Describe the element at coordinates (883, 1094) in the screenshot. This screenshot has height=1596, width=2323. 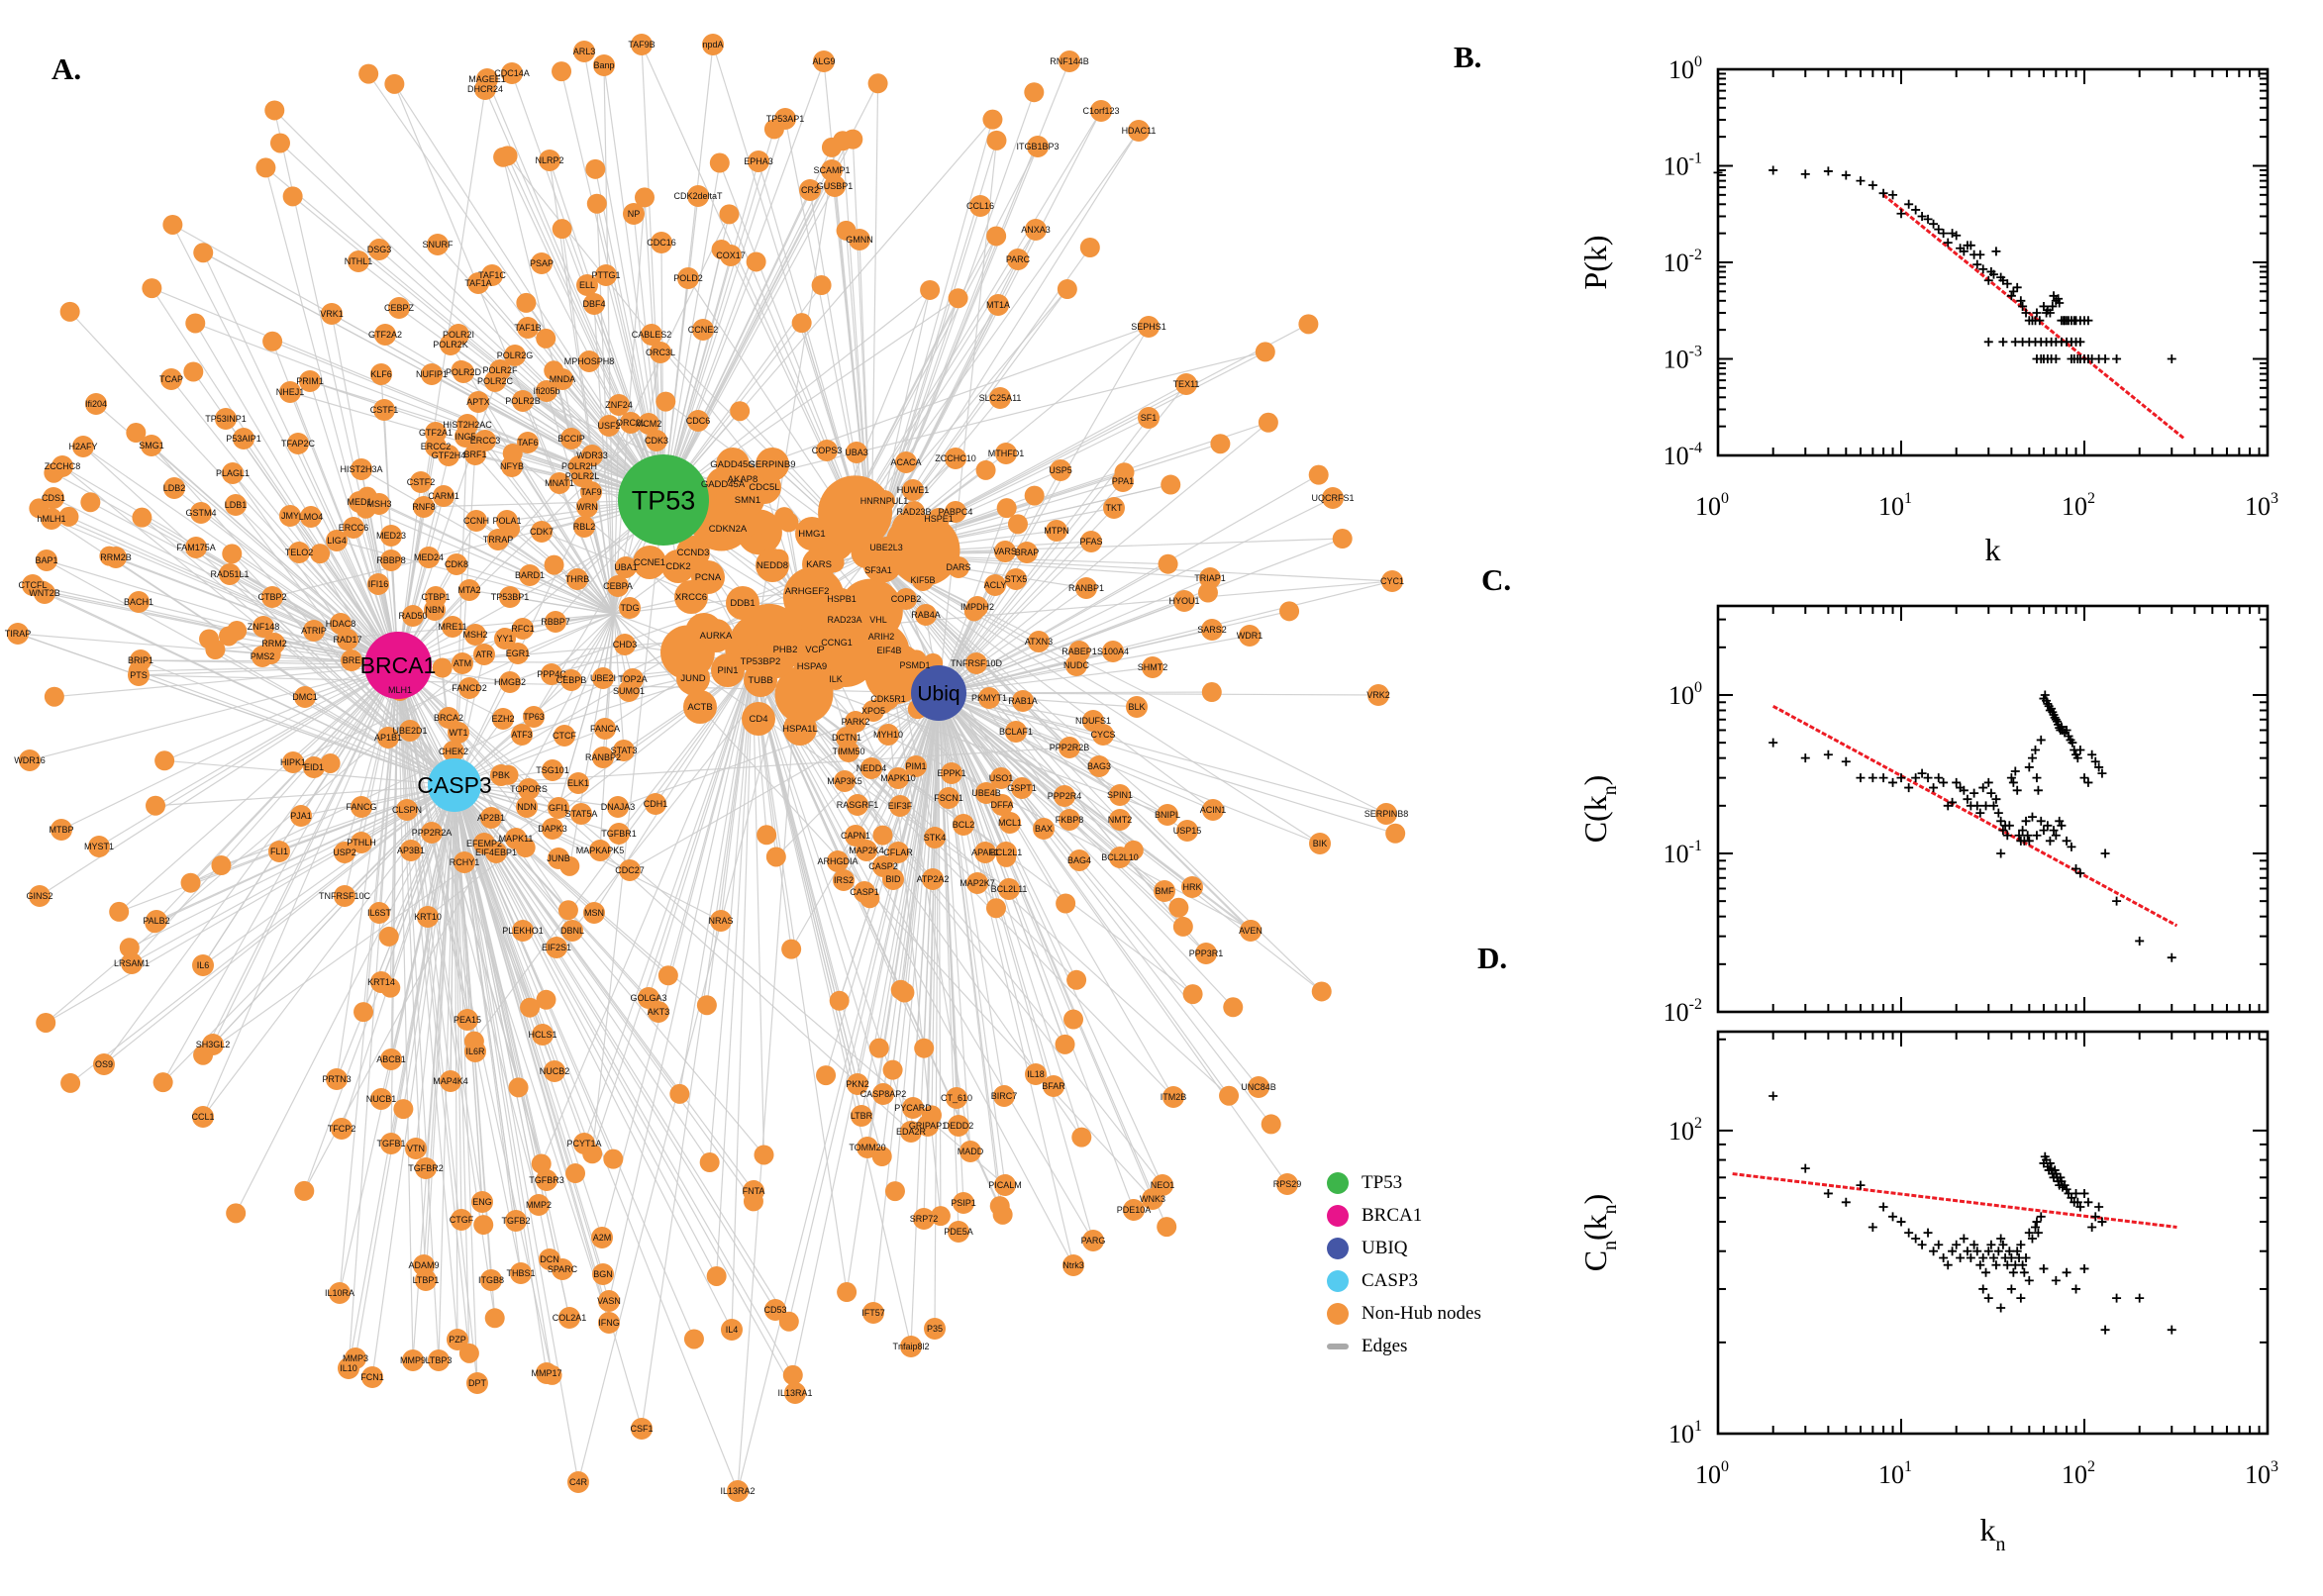
I see `network-node-label: CASP8AP2` at that location.